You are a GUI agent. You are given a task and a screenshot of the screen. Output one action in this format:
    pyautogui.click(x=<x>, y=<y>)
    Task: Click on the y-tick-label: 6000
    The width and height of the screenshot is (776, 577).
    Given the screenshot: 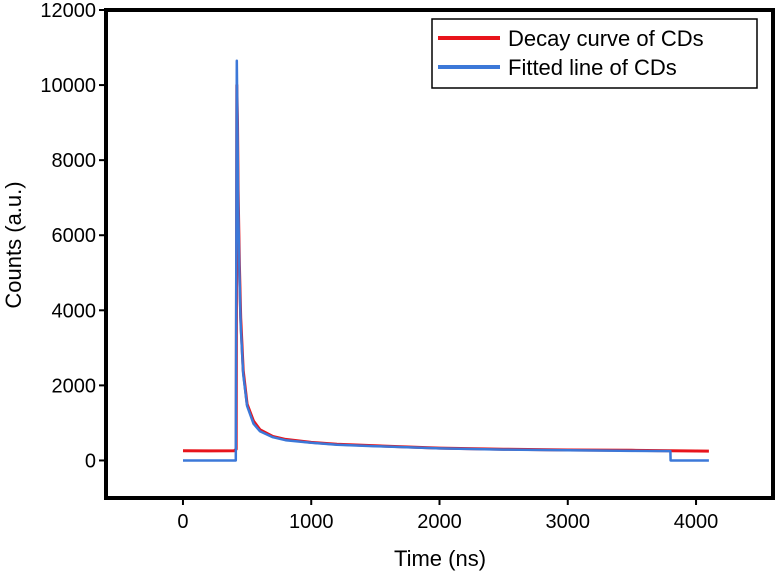 What is the action you would take?
    pyautogui.click(x=74, y=236)
    